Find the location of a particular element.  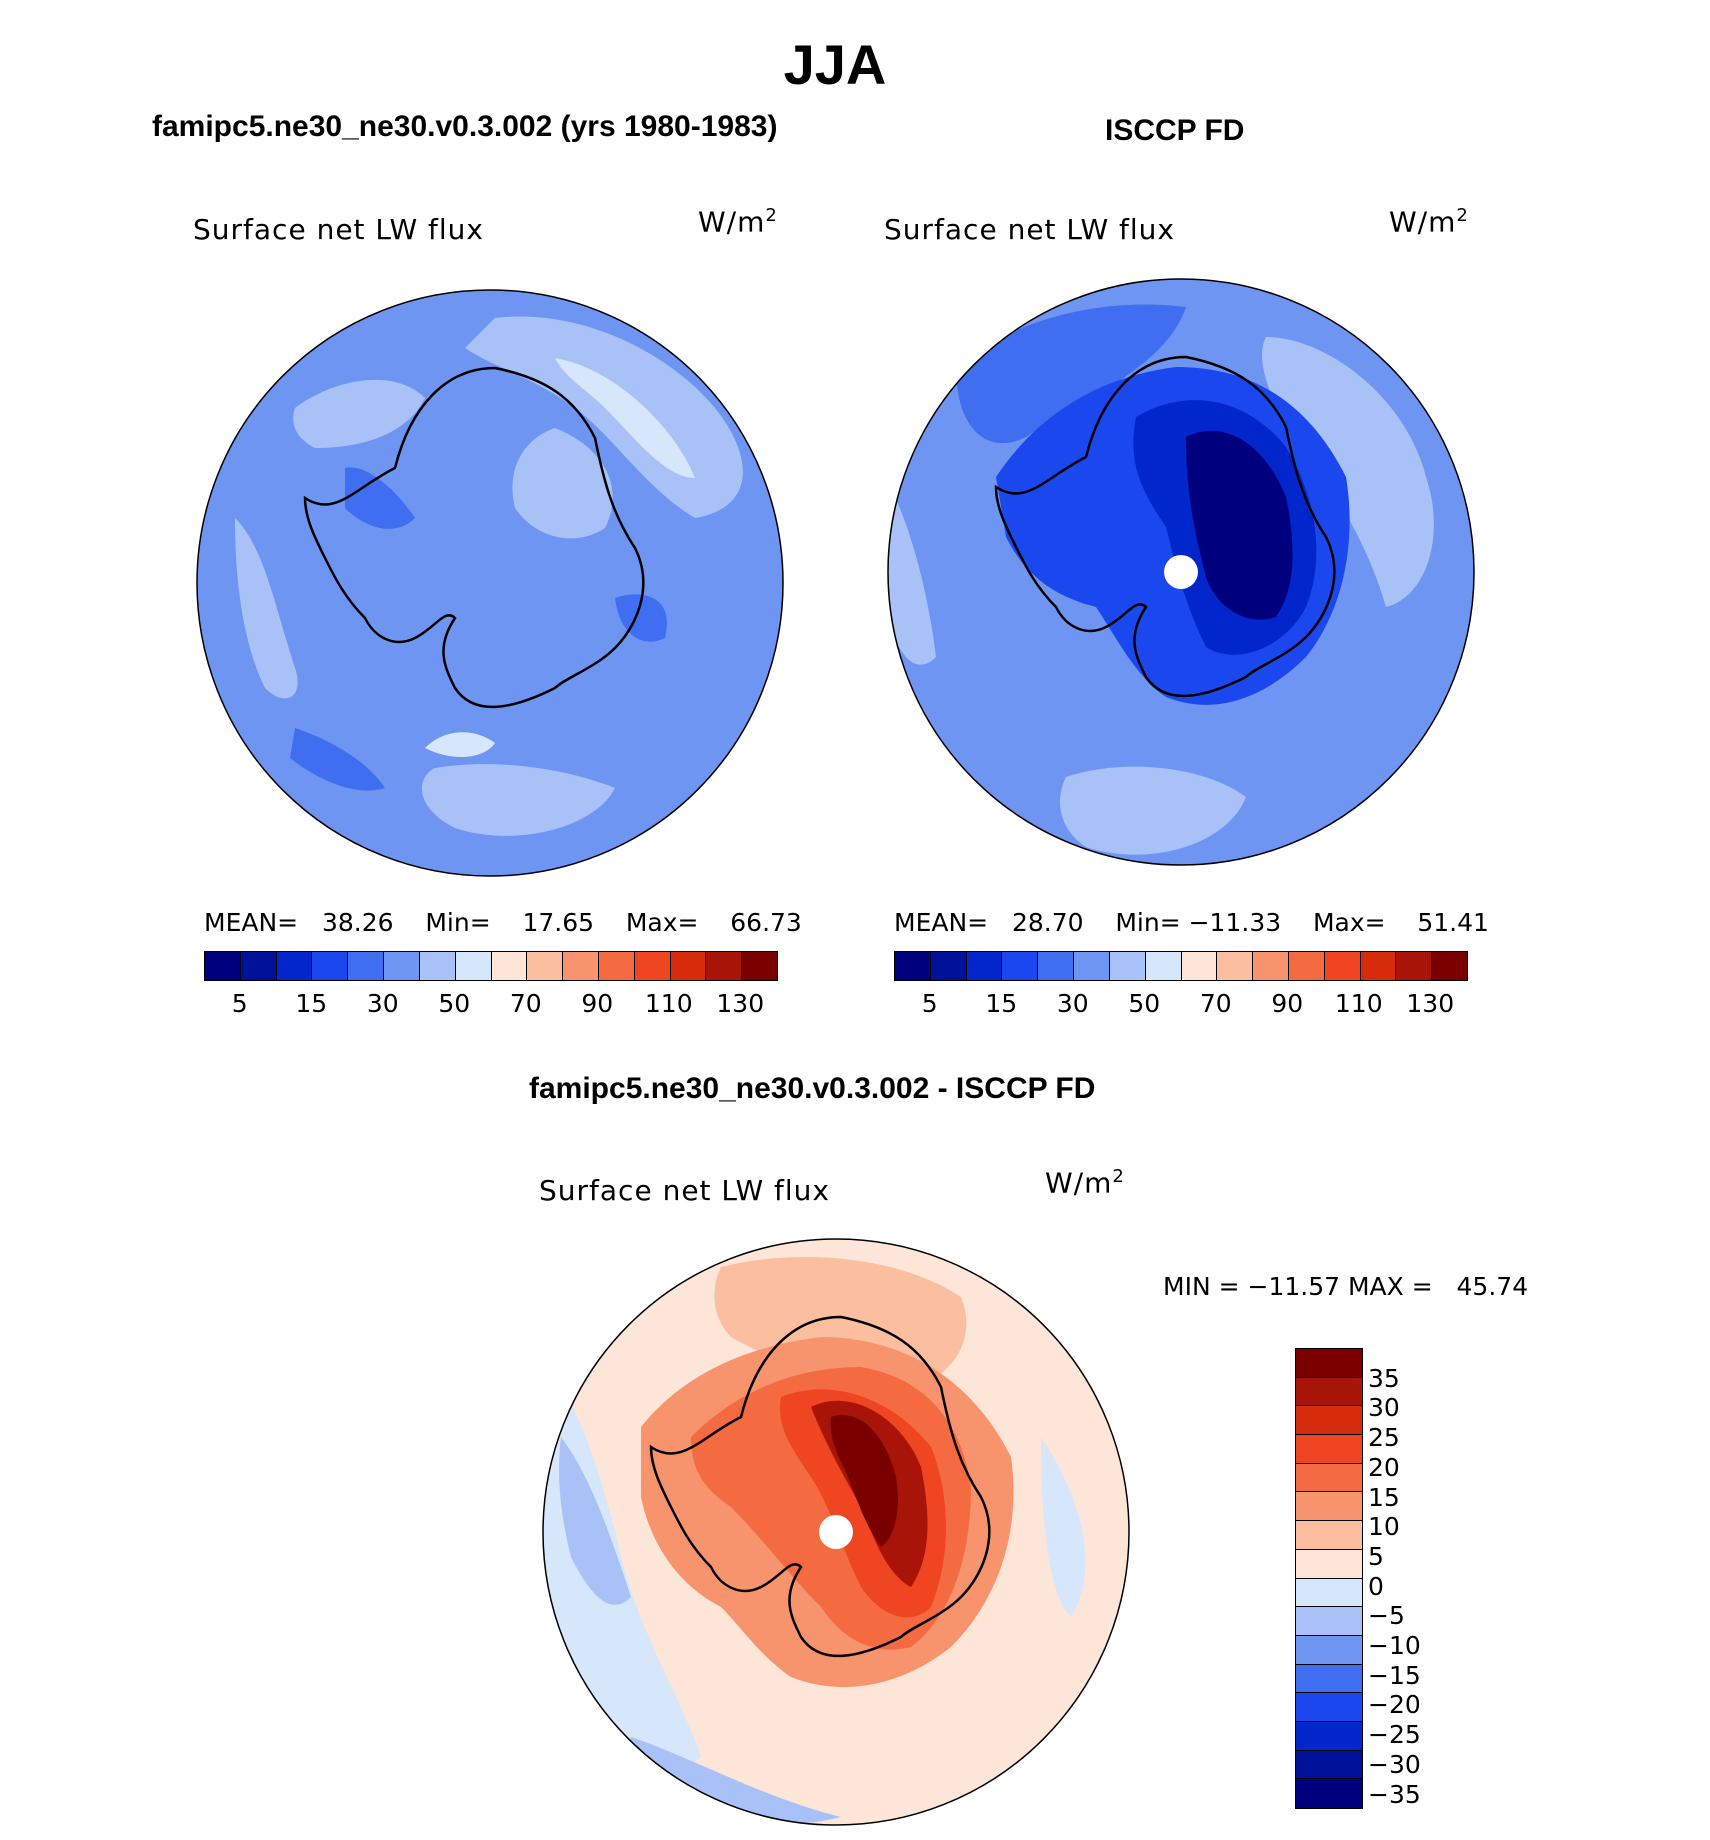

panel-3-subtitle: famipc5.ne30_ne30.v0.3.002 - ISCCP FD is located at coordinates (812, 1088).